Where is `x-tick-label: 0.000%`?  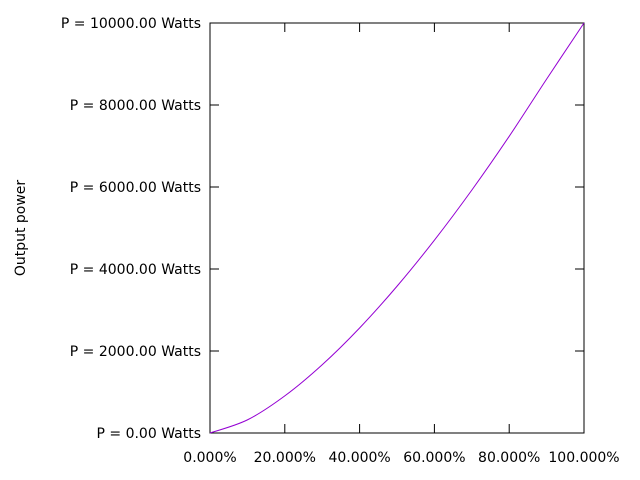 x-tick-label: 0.000% is located at coordinates (209, 458).